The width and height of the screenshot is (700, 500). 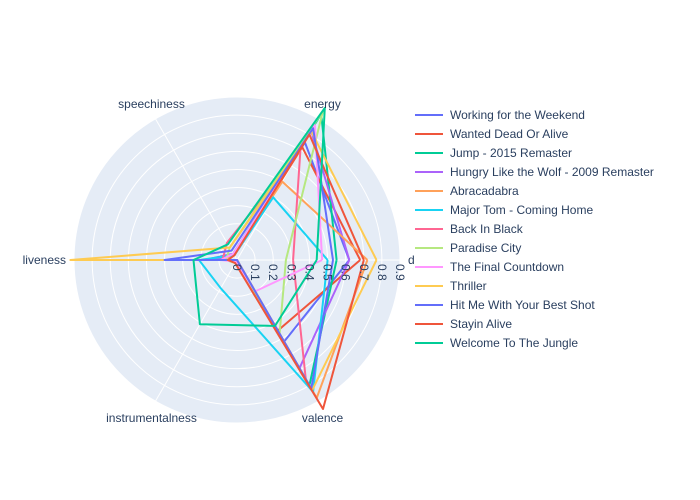 I want to click on axis-label-liveness: liveness, so click(x=44, y=260).